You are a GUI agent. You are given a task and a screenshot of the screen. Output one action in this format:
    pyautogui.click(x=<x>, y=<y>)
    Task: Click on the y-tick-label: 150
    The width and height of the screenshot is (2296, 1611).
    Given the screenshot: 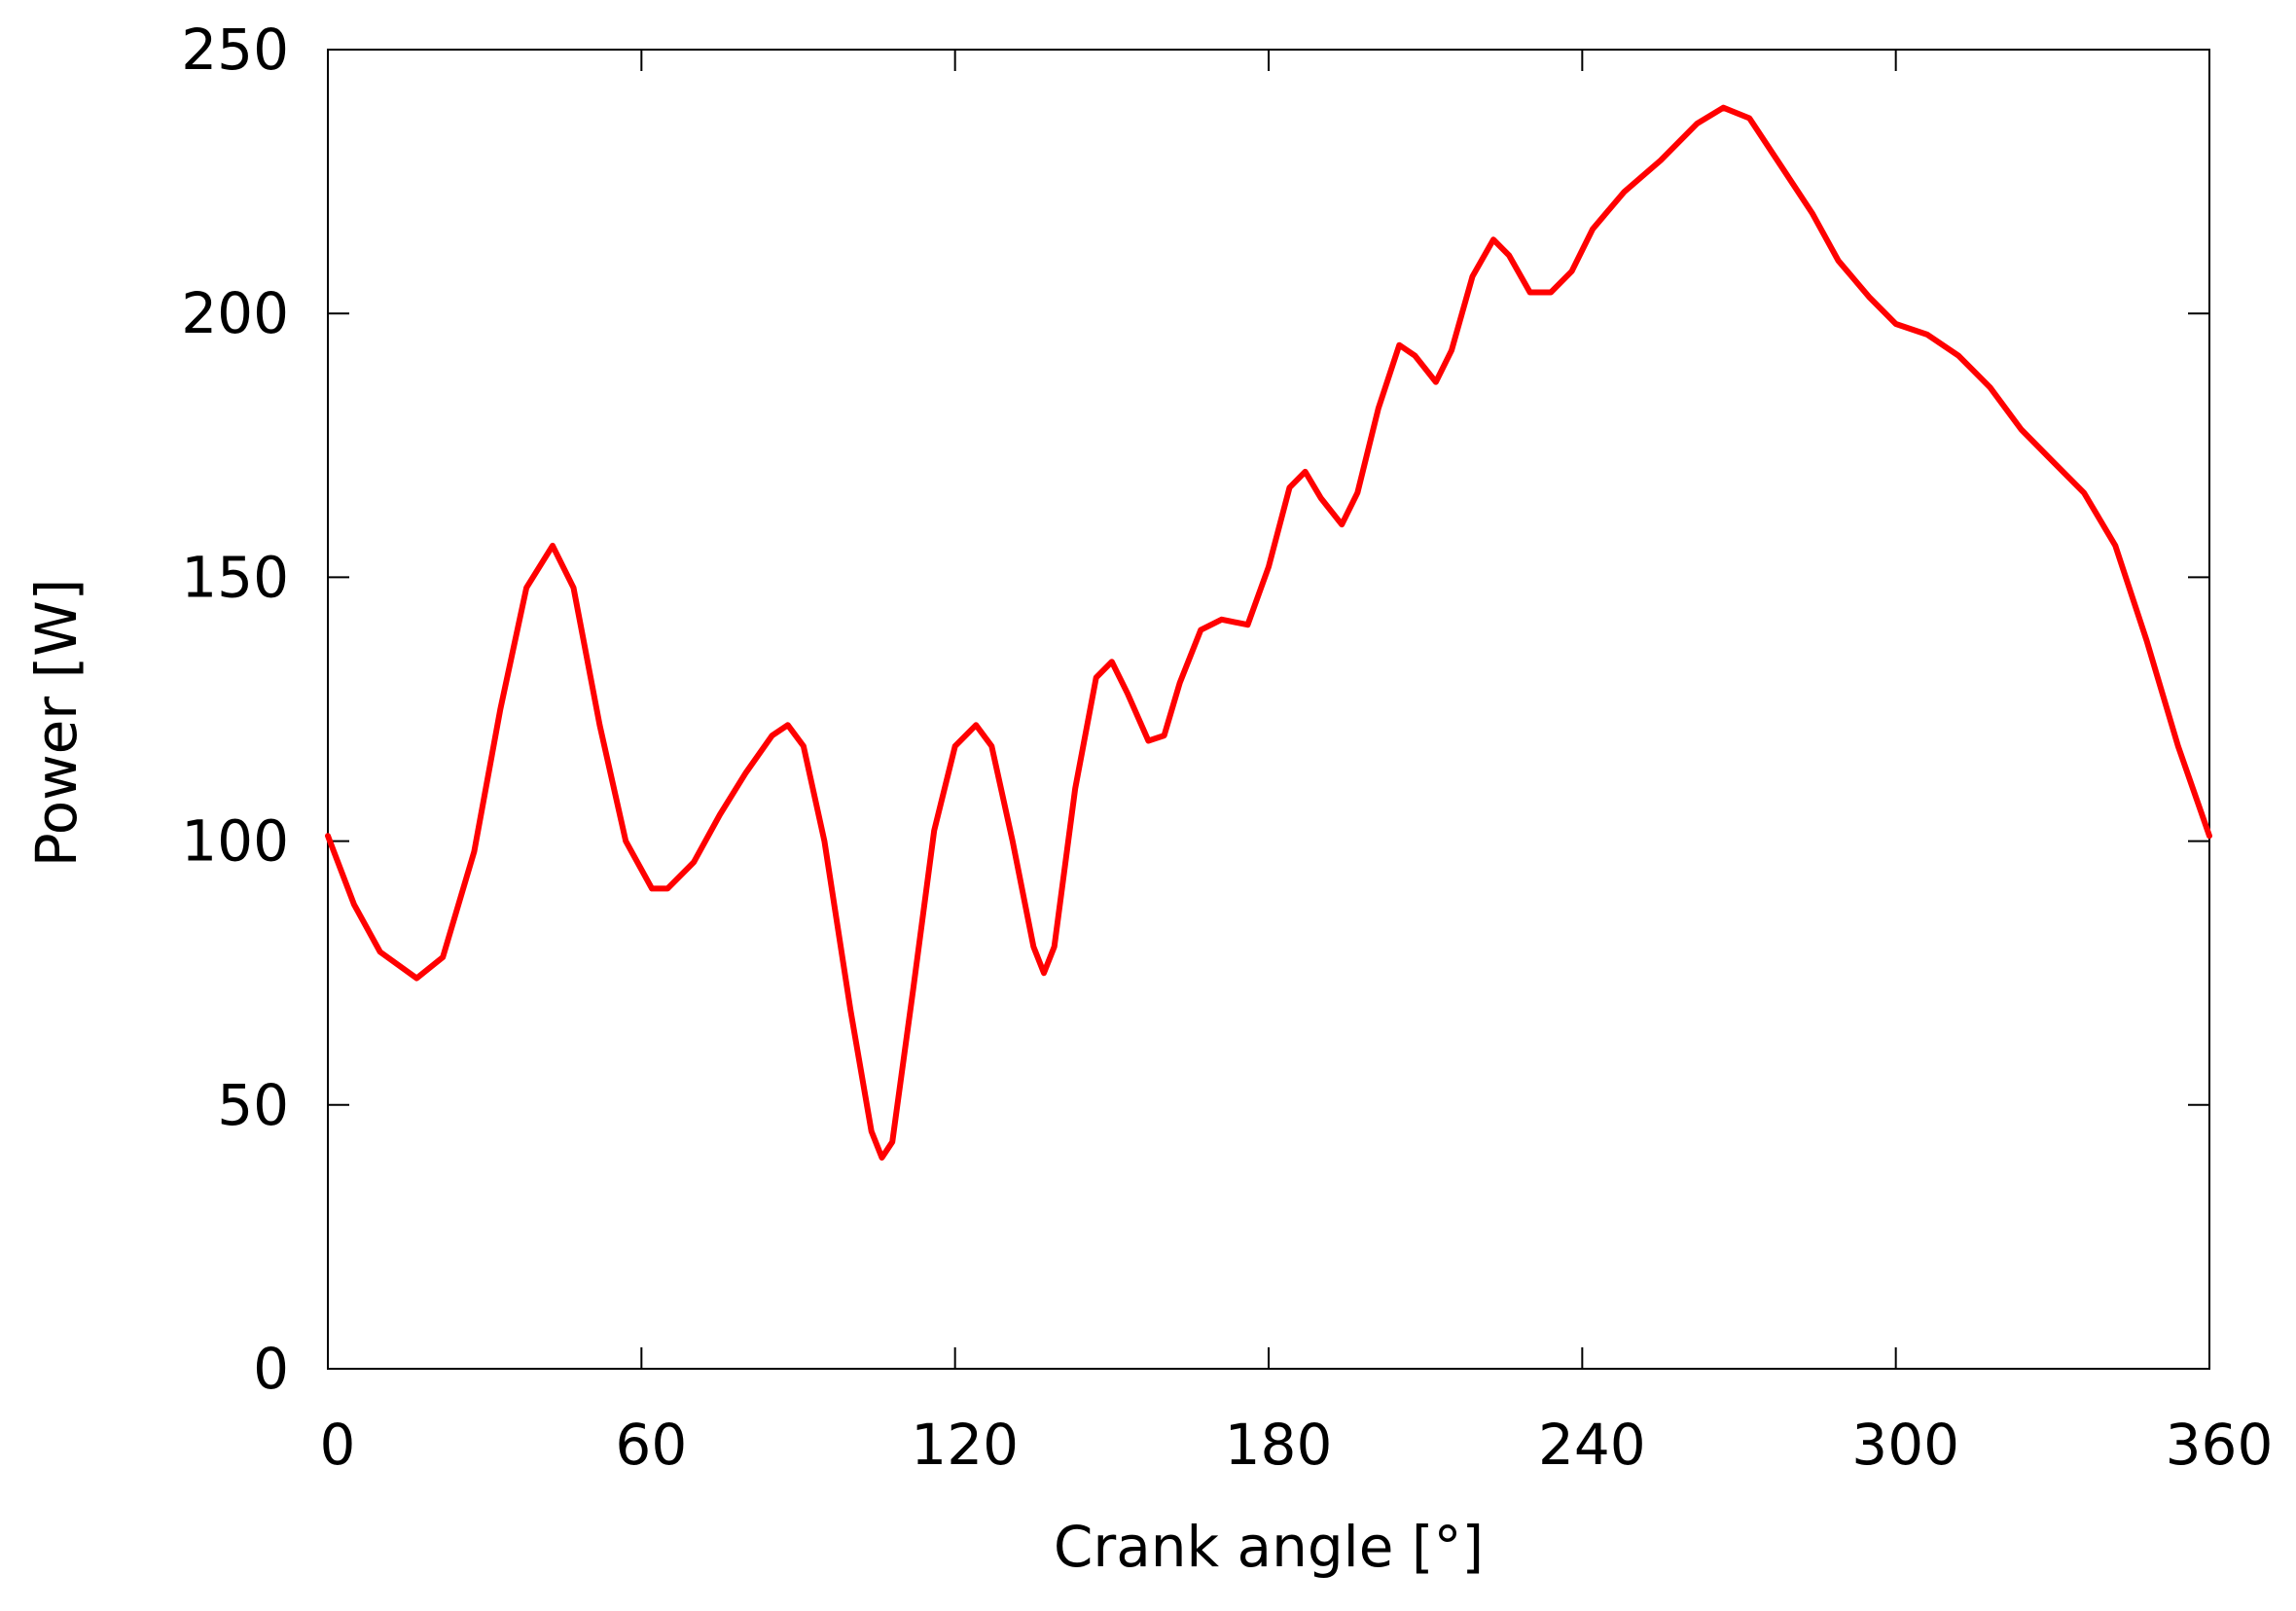 What is the action you would take?
    pyautogui.click(x=235, y=577)
    